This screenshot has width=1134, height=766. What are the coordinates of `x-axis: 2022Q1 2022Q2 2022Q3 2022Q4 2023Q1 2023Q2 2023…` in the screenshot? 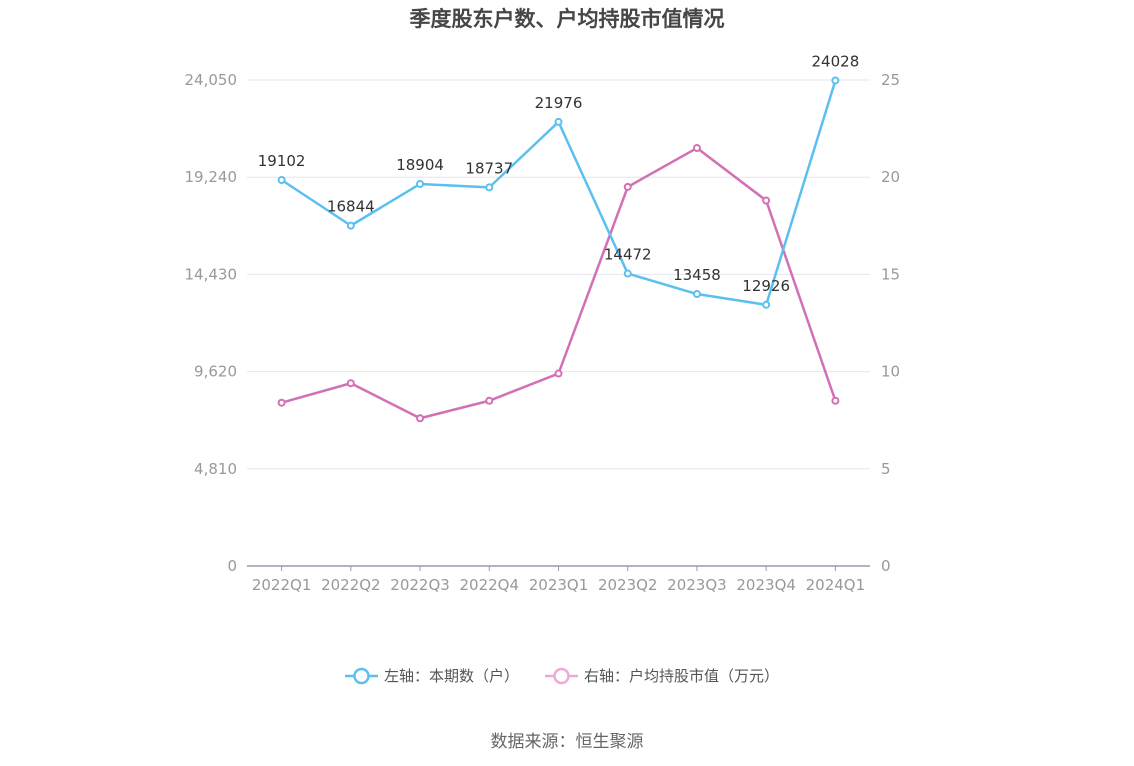 It's located at (558, 580).